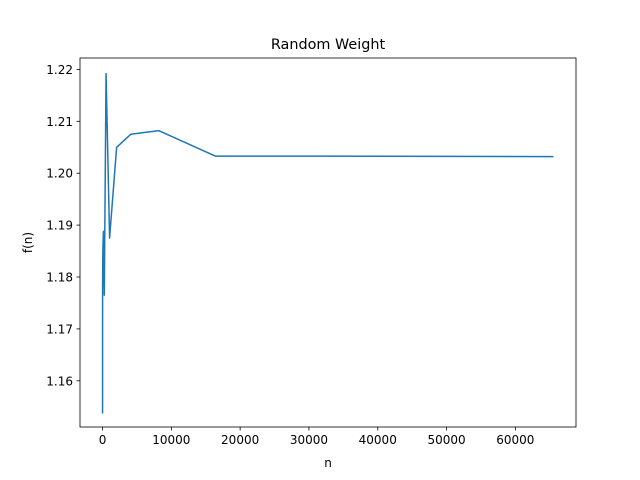  Describe the element at coordinates (328, 45) in the screenshot. I see `chart-title: Random Weight` at that location.